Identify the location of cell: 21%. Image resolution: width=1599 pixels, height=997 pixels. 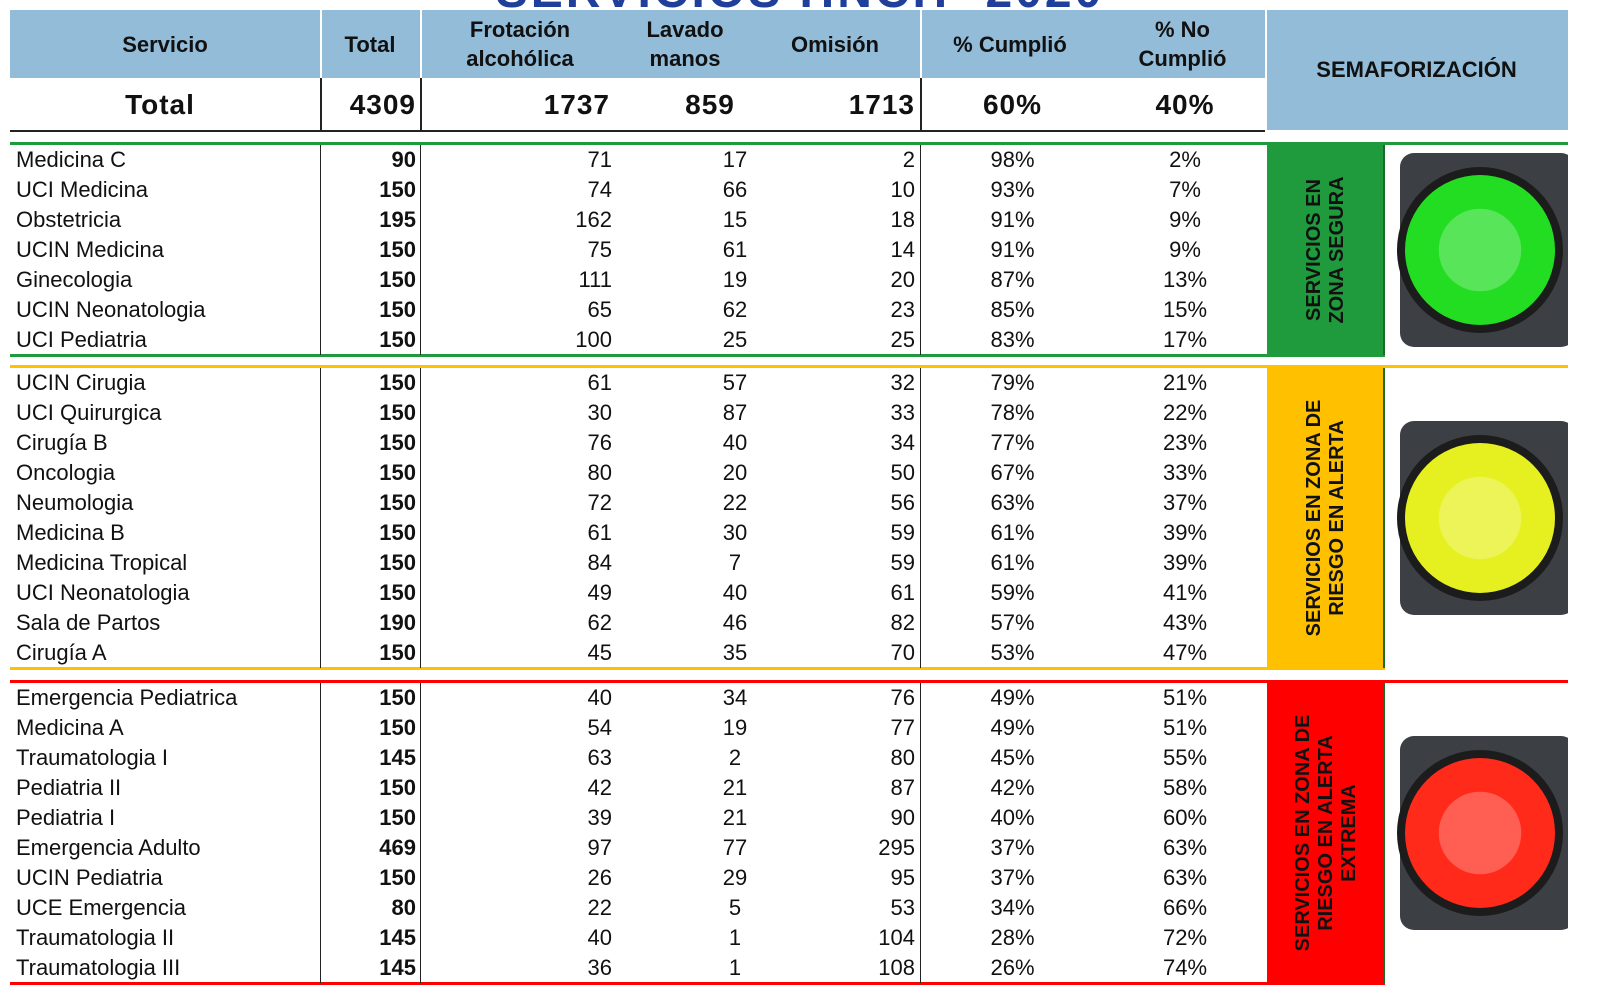
(1185, 382).